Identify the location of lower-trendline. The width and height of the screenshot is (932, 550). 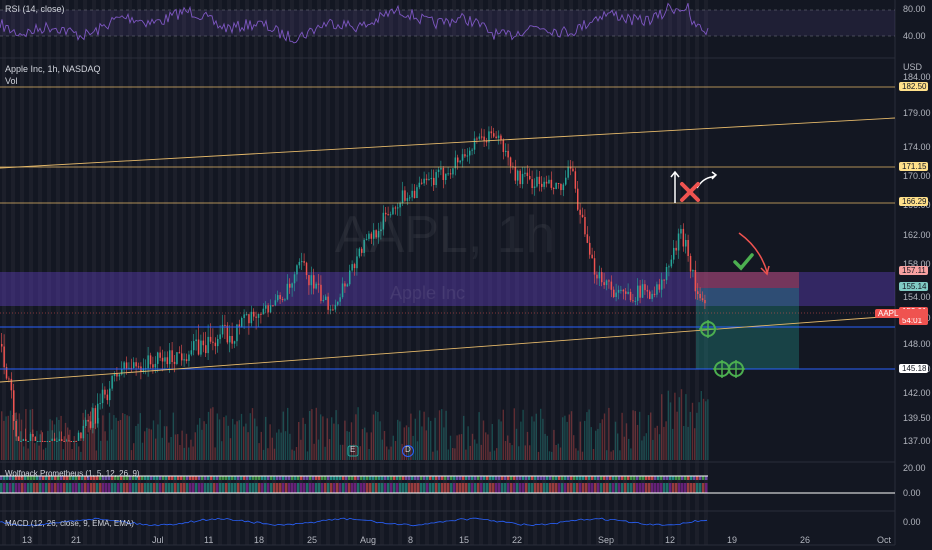
(448, 349).